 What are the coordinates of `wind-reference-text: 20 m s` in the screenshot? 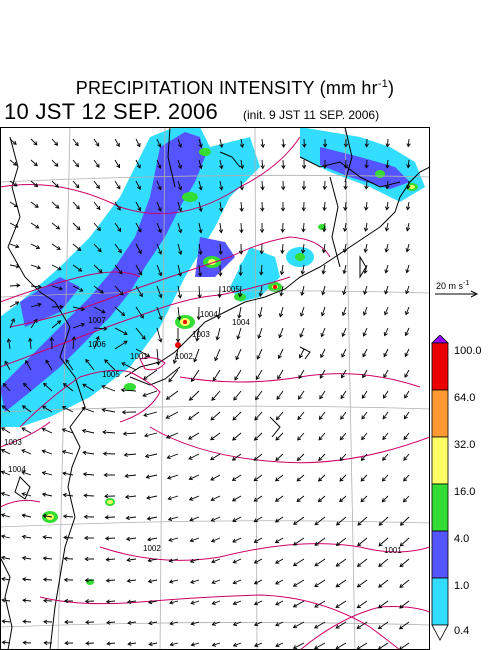 It's located at (450, 286).